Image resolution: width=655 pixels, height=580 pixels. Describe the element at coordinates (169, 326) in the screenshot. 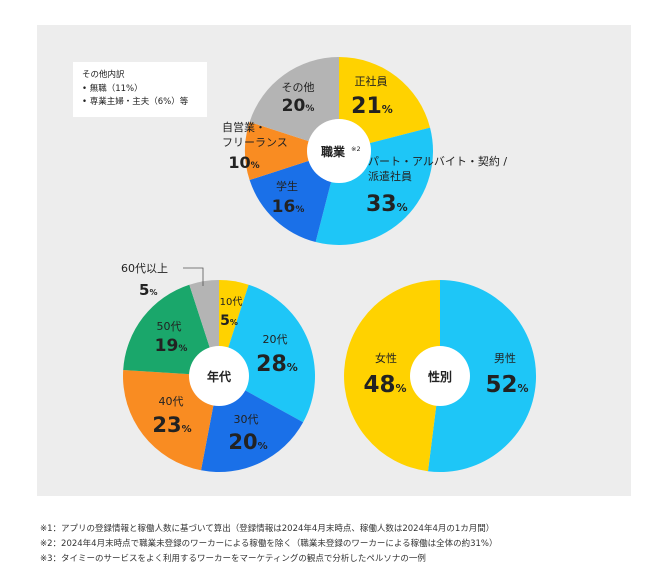

I see `slice-label: 50代` at that location.